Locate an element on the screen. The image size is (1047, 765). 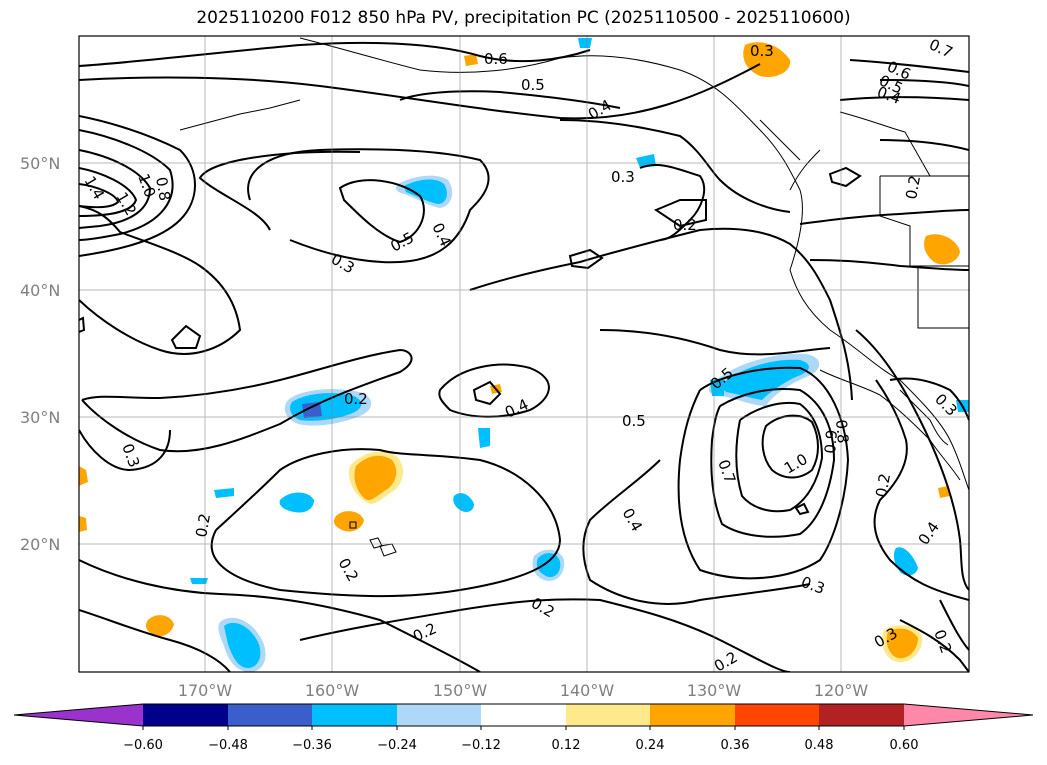
colorbar-extend-low is located at coordinates (78, 715).